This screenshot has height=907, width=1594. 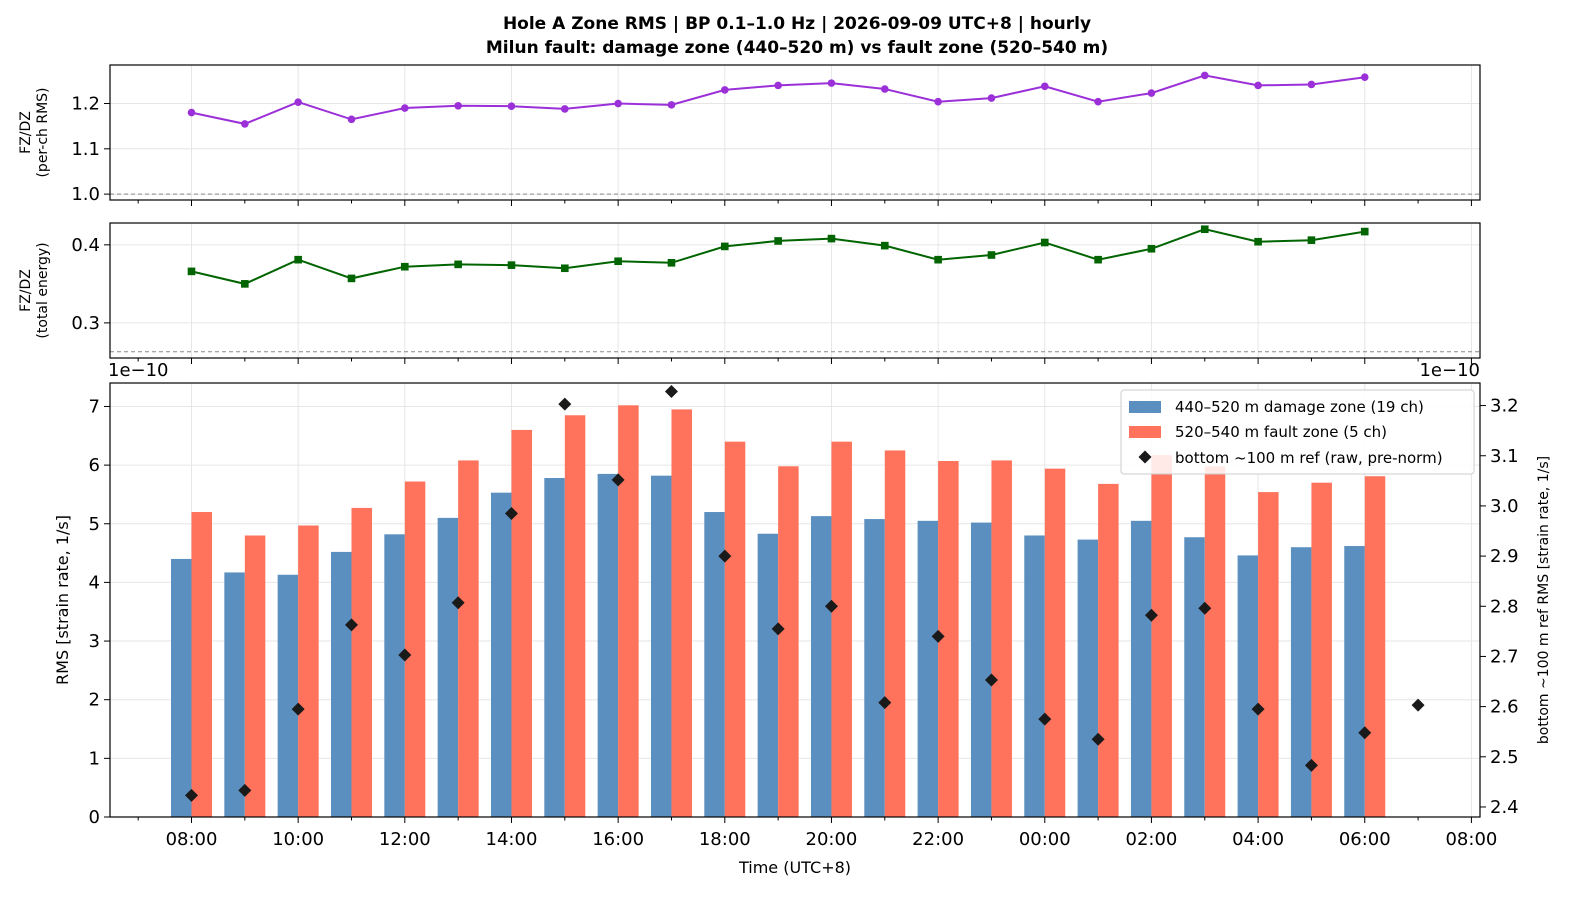 What do you see at coordinates (1504, 707) in the screenshot?
I see `y2-tick-label: 2.6` at bounding box center [1504, 707].